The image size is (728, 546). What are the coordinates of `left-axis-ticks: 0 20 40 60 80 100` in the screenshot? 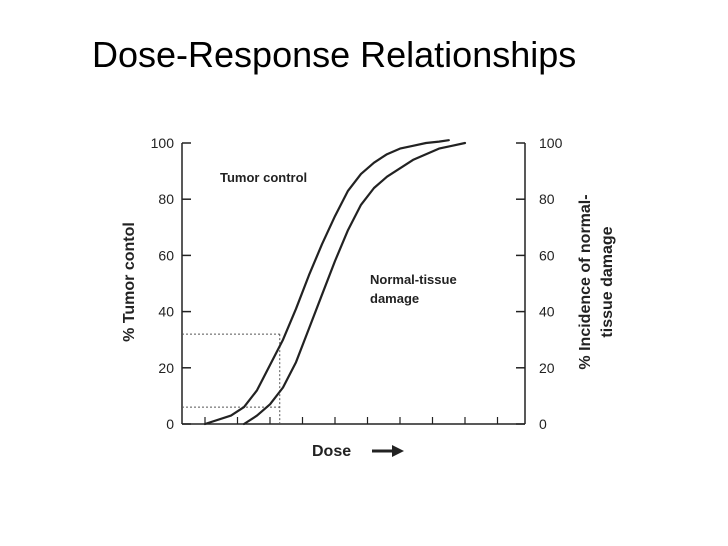 It's located at (171, 283).